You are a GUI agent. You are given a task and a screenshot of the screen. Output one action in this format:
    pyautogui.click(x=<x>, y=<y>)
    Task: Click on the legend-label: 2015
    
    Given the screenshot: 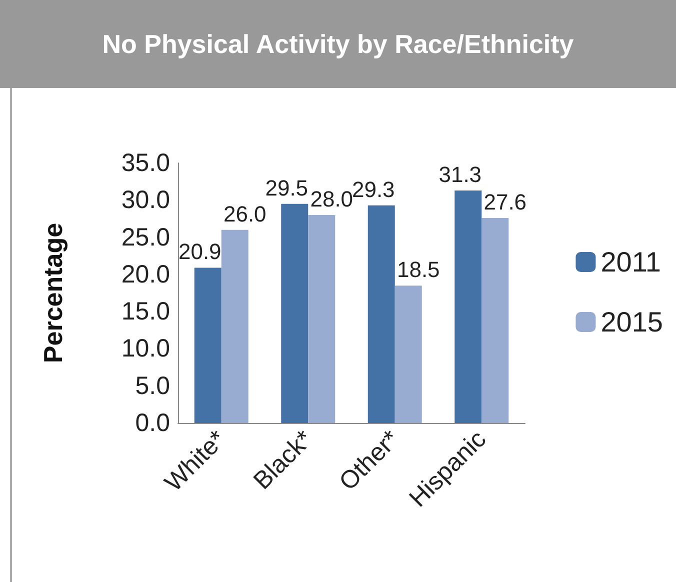 What is the action you would take?
    pyautogui.click(x=632, y=322)
    